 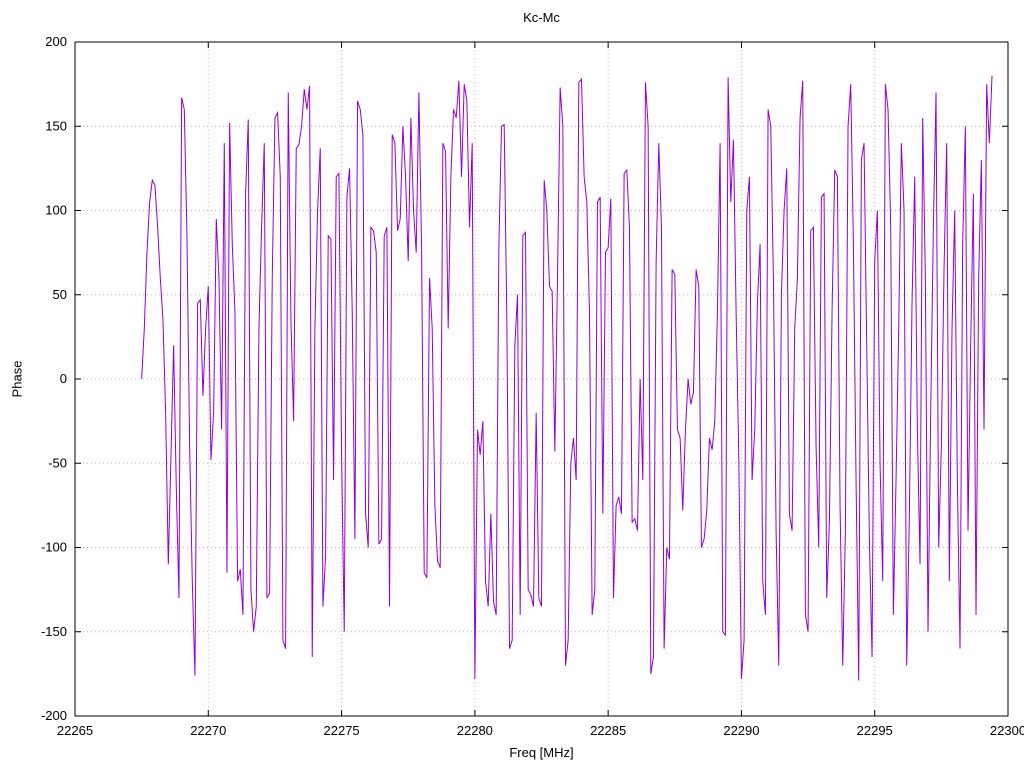 I want to click on y-tick-label: -50, so click(x=57, y=462).